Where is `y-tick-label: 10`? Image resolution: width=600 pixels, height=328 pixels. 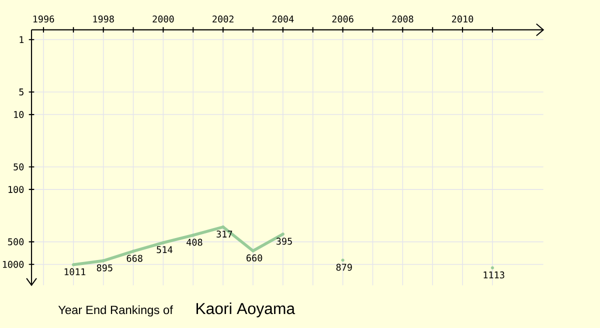 y-tick-label: 10 is located at coordinates (19, 114).